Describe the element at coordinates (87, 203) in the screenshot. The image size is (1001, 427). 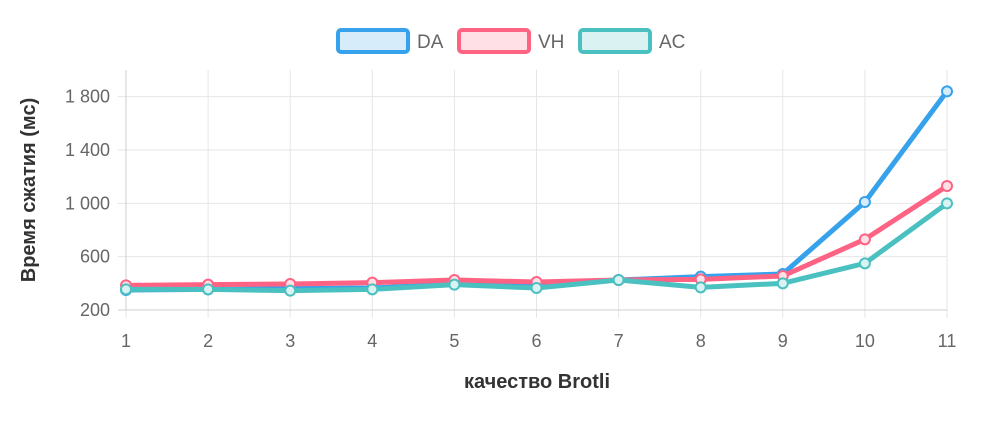
I see `y-tick-label: 1 000` at that location.